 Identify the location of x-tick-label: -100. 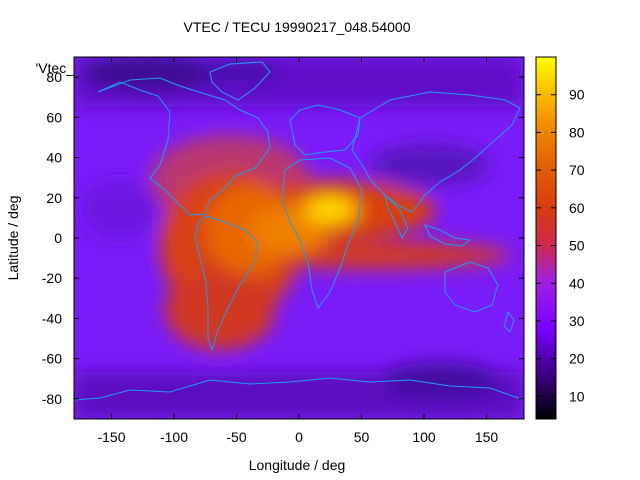
(174, 437).